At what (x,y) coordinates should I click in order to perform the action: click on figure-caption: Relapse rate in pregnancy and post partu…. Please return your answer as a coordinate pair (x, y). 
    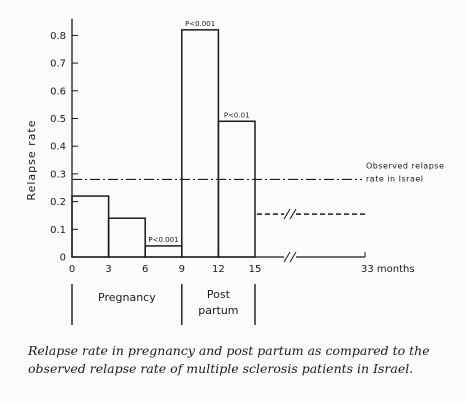
    Looking at the image, I should click on (229, 359).